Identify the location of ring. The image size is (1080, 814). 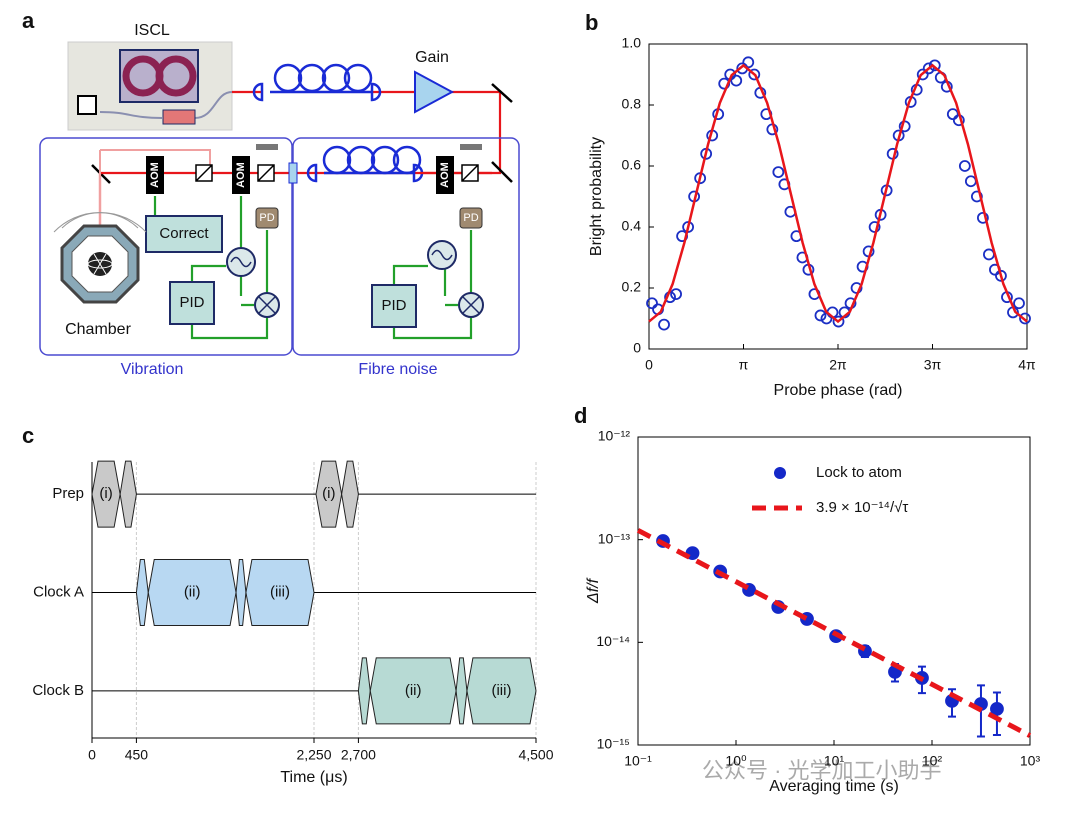
(176, 76).